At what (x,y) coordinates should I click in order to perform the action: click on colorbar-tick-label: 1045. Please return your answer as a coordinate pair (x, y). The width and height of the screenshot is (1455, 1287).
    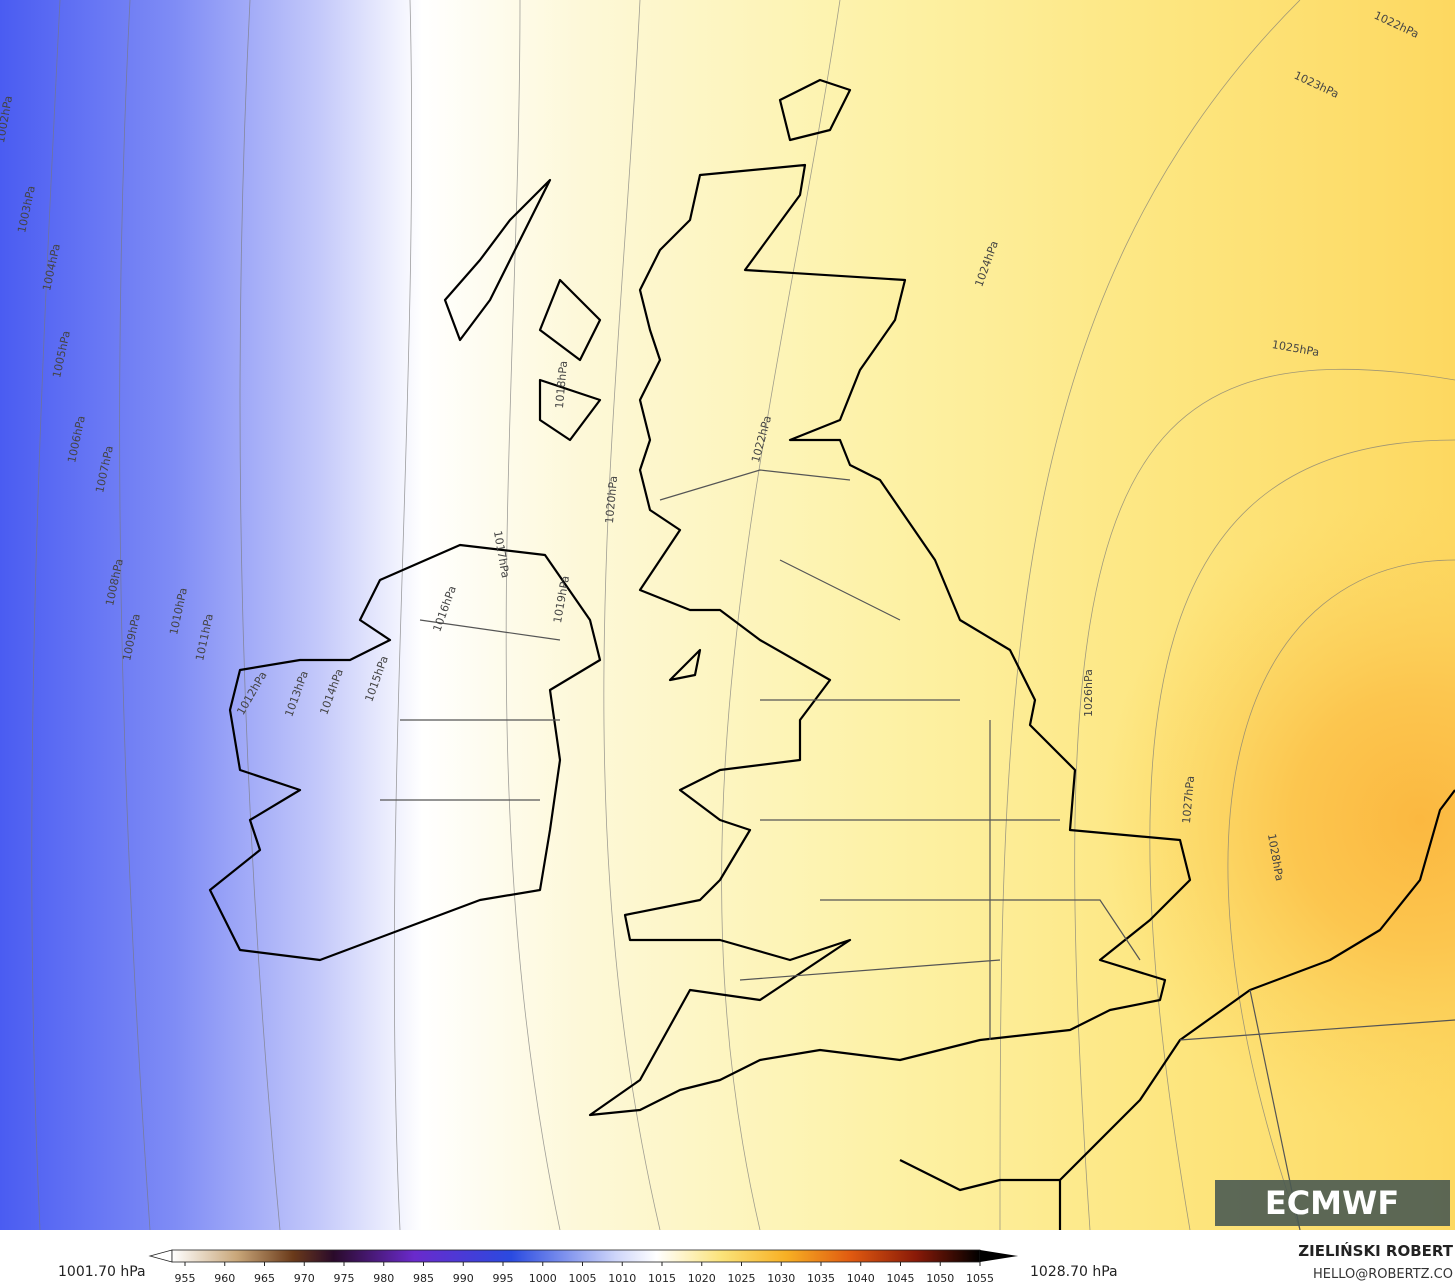
    Looking at the image, I should click on (901, 1278).